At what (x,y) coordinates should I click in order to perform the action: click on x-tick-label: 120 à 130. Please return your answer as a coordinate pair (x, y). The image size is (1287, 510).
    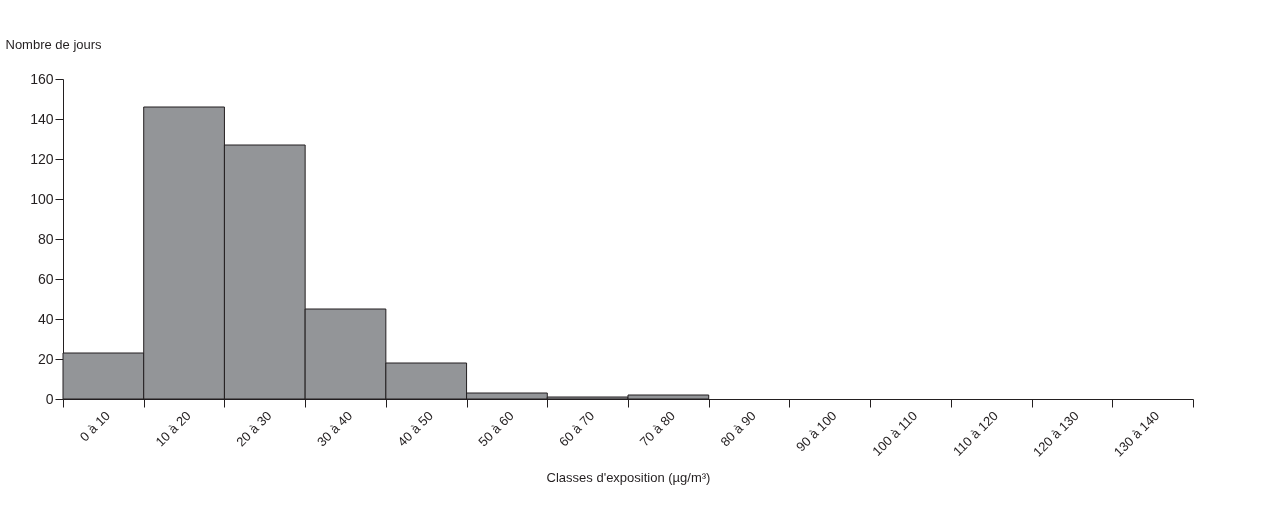
    Looking at the image, I should click on (1056, 434).